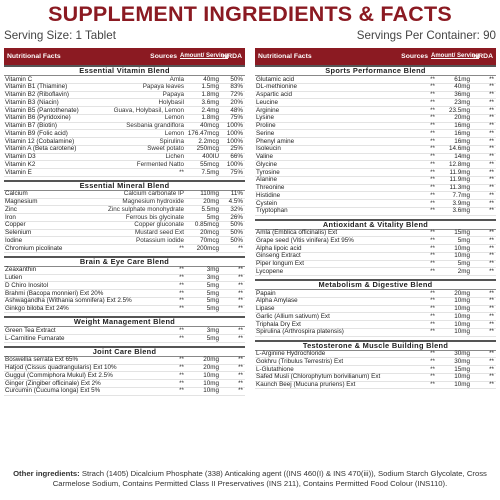 The width and height of the screenshot is (500, 500). I want to click on ingredient-source: Lemon, so click(174, 133).